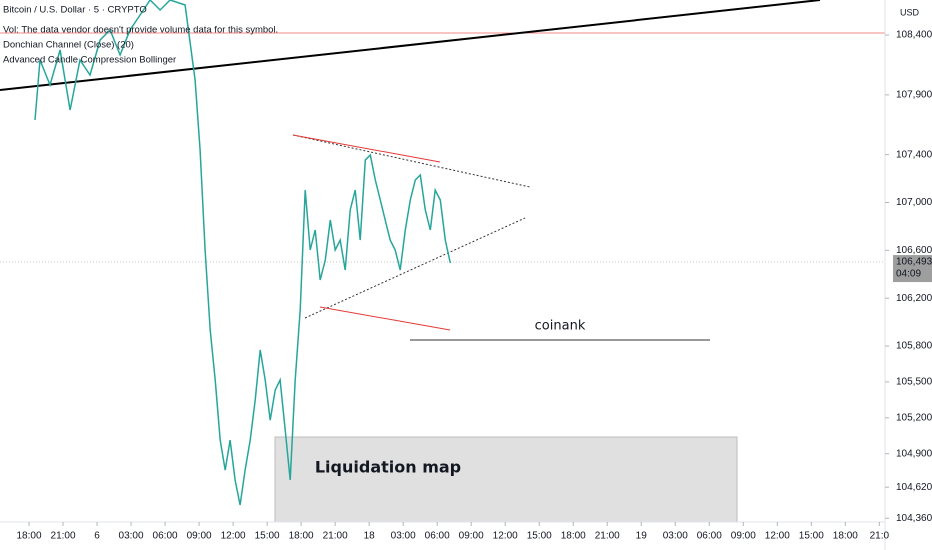  Describe the element at coordinates (415, 268) in the screenshot. I see `triangle-bottom` at that location.